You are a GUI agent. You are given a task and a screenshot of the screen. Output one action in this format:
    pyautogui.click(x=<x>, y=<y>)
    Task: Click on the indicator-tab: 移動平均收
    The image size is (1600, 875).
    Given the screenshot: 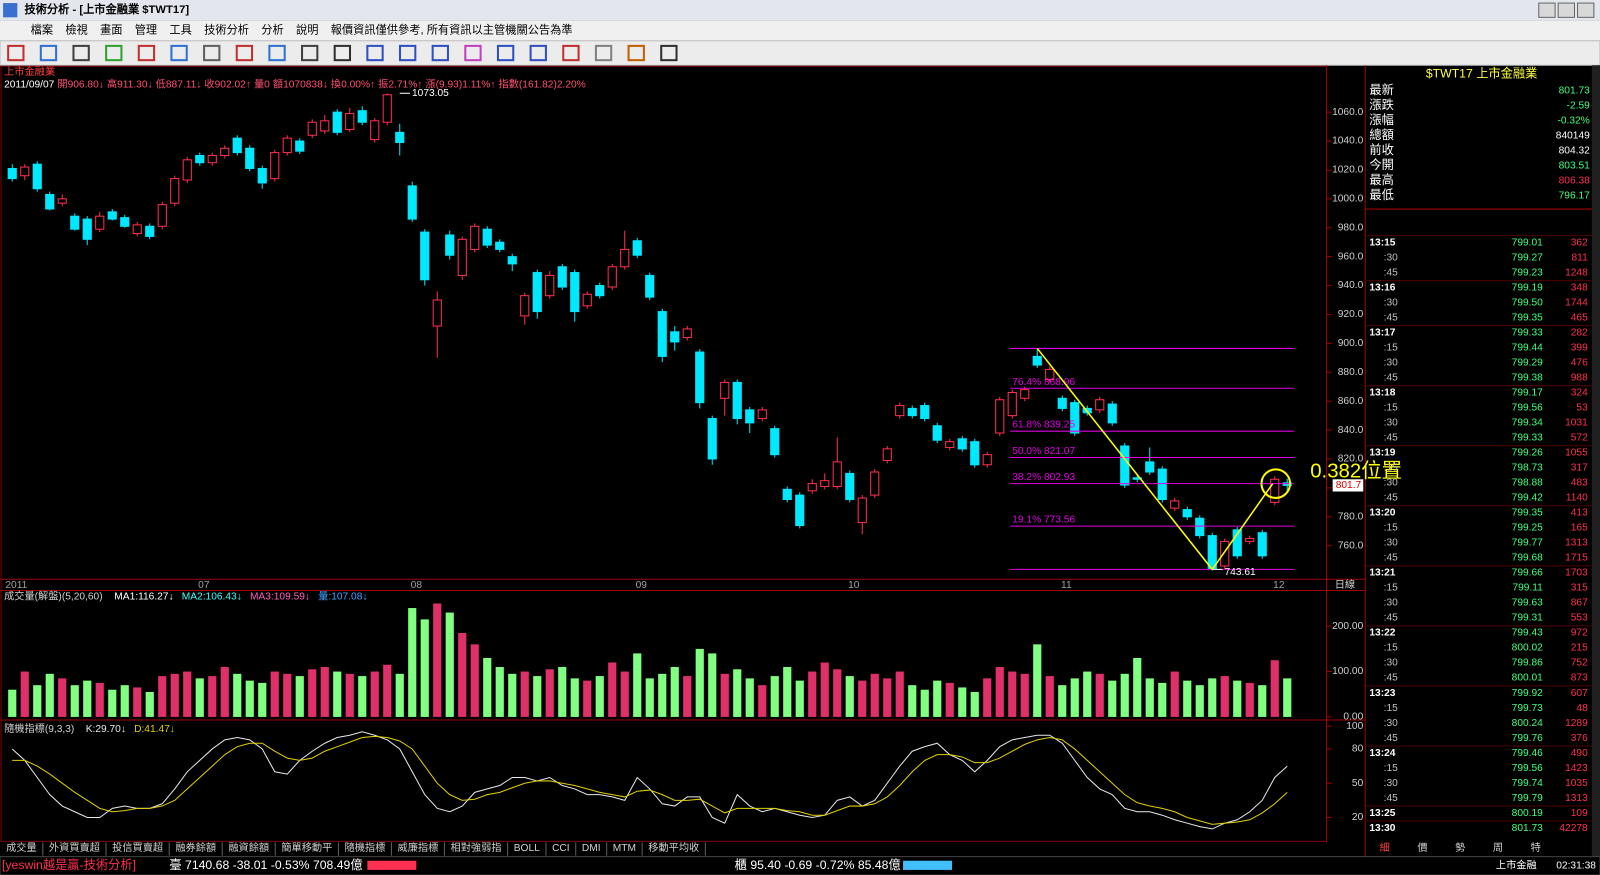 What is the action you would take?
    pyautogui.click(x=673, y=847)
    